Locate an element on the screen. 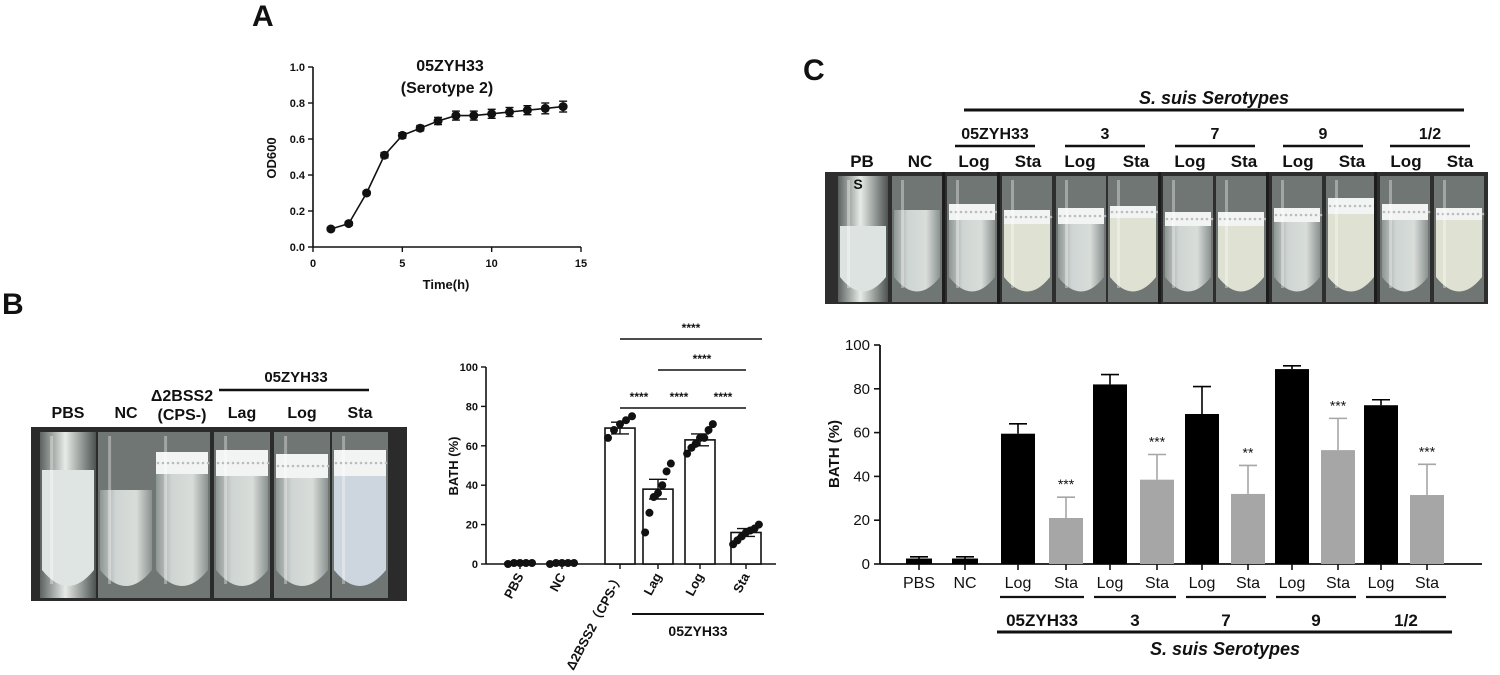 The width and height of the screenshot is (1500, 675). photo-c-tube-label: NC is located at coordinates (920, 161).